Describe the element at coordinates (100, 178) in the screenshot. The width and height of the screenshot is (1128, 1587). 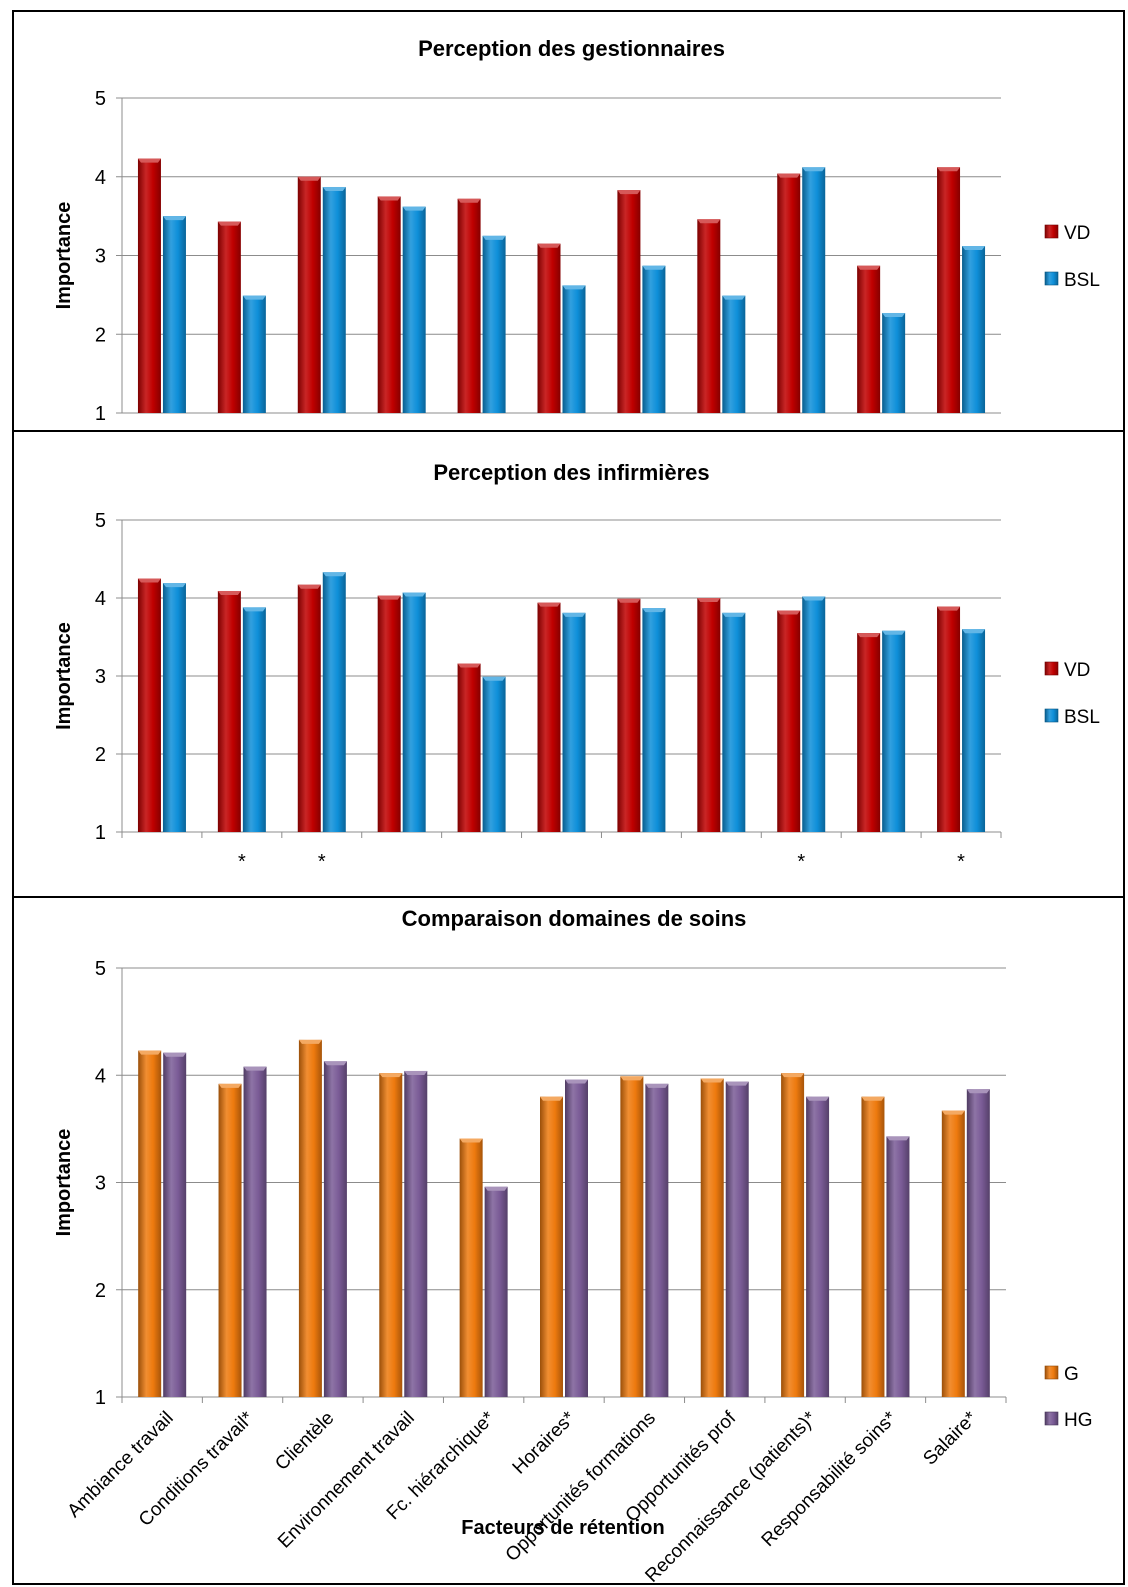
I see `y-tick-label: 4` at that location.